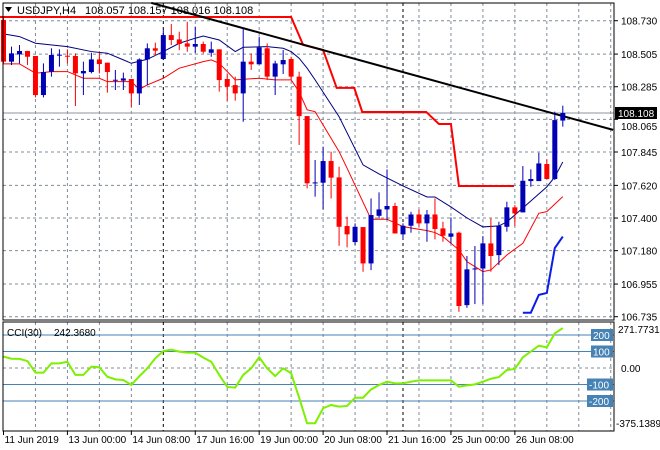 This screenshot has width=660, height=450. What do you see at coordinates (639, 285) in the screenshot?
I see `price-tick-label: 106.955` at bounding box center [639, 285].